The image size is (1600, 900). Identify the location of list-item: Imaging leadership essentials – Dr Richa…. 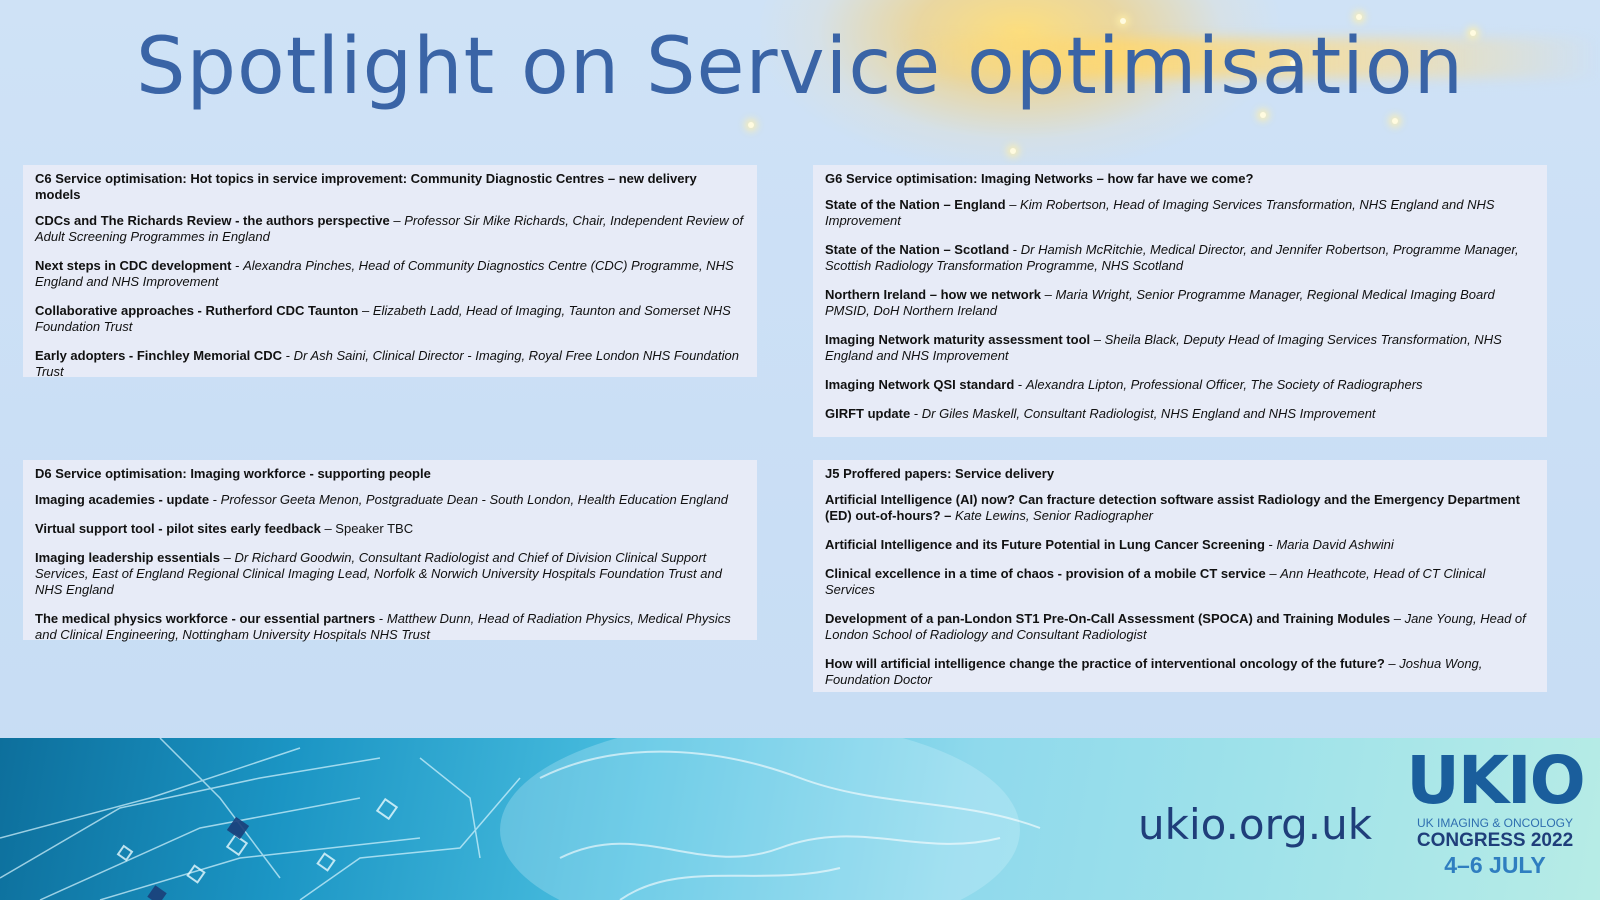
(390, 574).